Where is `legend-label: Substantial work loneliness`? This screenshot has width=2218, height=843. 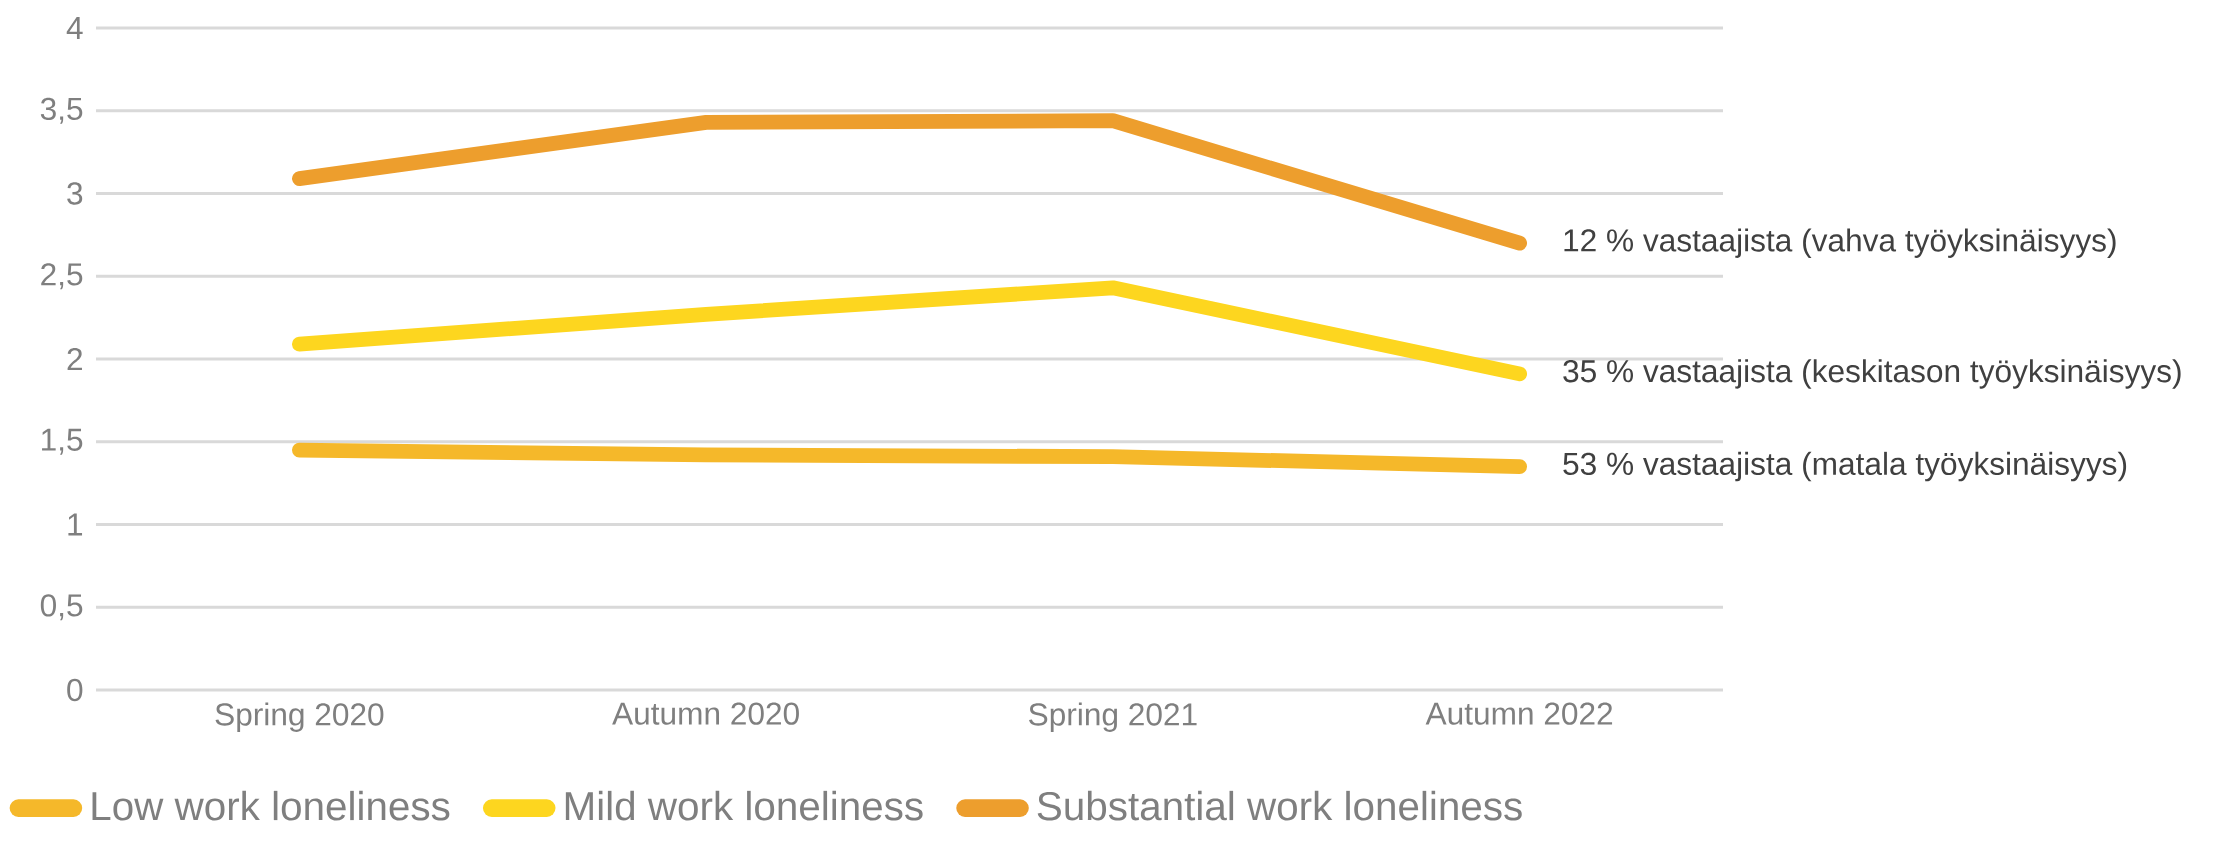 legend-label: Substantial work loneliness is located at coordinates (1279, 805).